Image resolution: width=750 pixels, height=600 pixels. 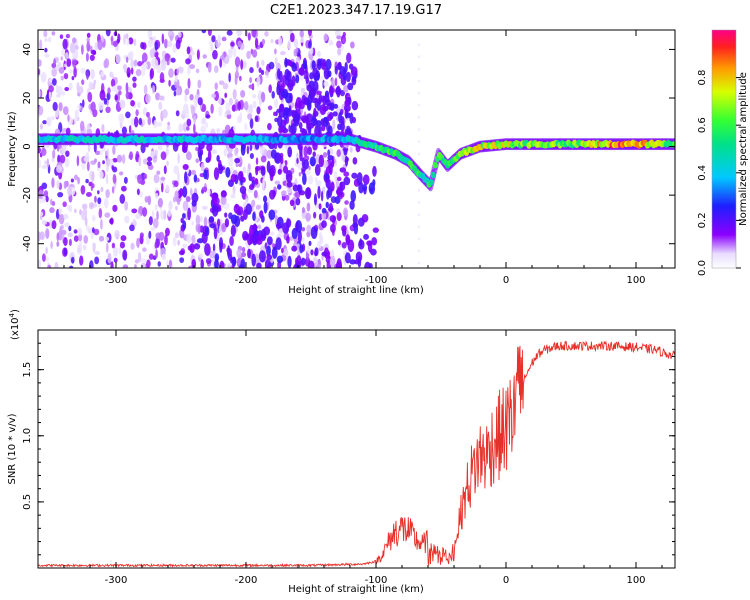 I want to click on spectrogram-ridge-cell, so click(x=435, y=165).